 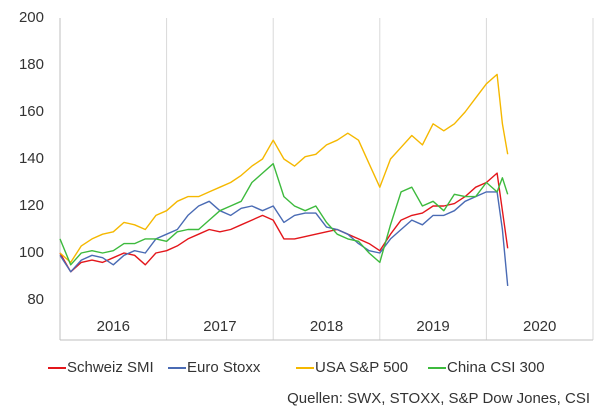 What do you see at coordinates (31, 17) in the screenshot?
I see `y-tick-label: 200` at bounding box center [31, 17].